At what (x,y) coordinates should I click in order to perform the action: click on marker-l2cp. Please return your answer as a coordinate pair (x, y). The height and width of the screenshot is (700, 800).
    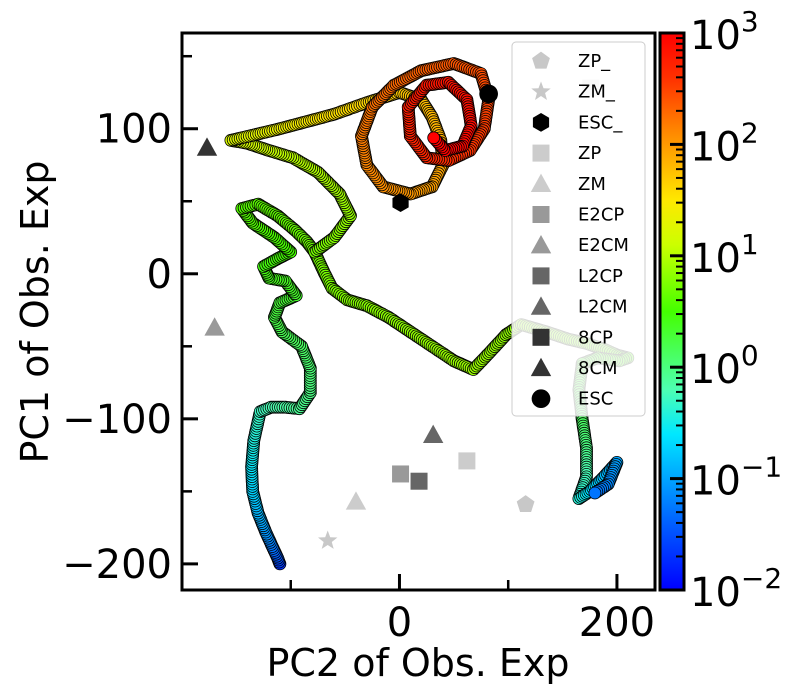
    Looking at the image, I should click on (419, 481).